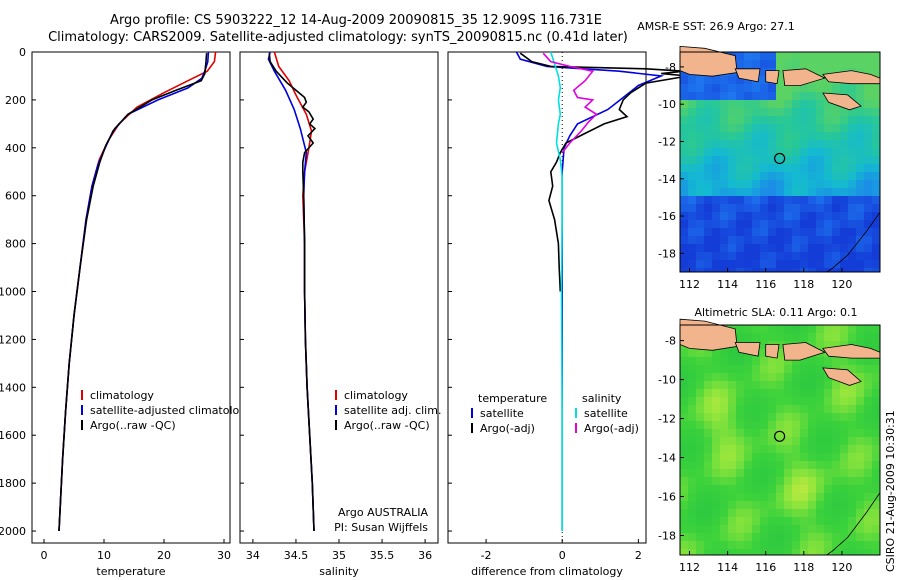  I want to click on legend-label: satellite, so click(606, 413).